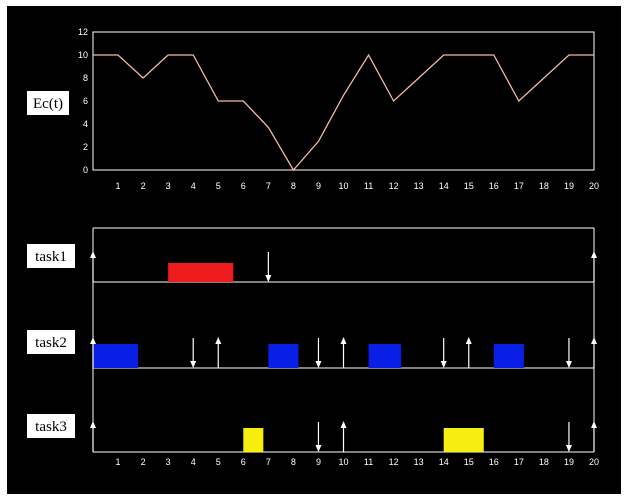 The height and width of the screenshot is (499, 629). What do you see at coordinates (594, 462) in the screenshot?
I see `schedule-x-tick-label: 20` at bounding box center [594, 462].